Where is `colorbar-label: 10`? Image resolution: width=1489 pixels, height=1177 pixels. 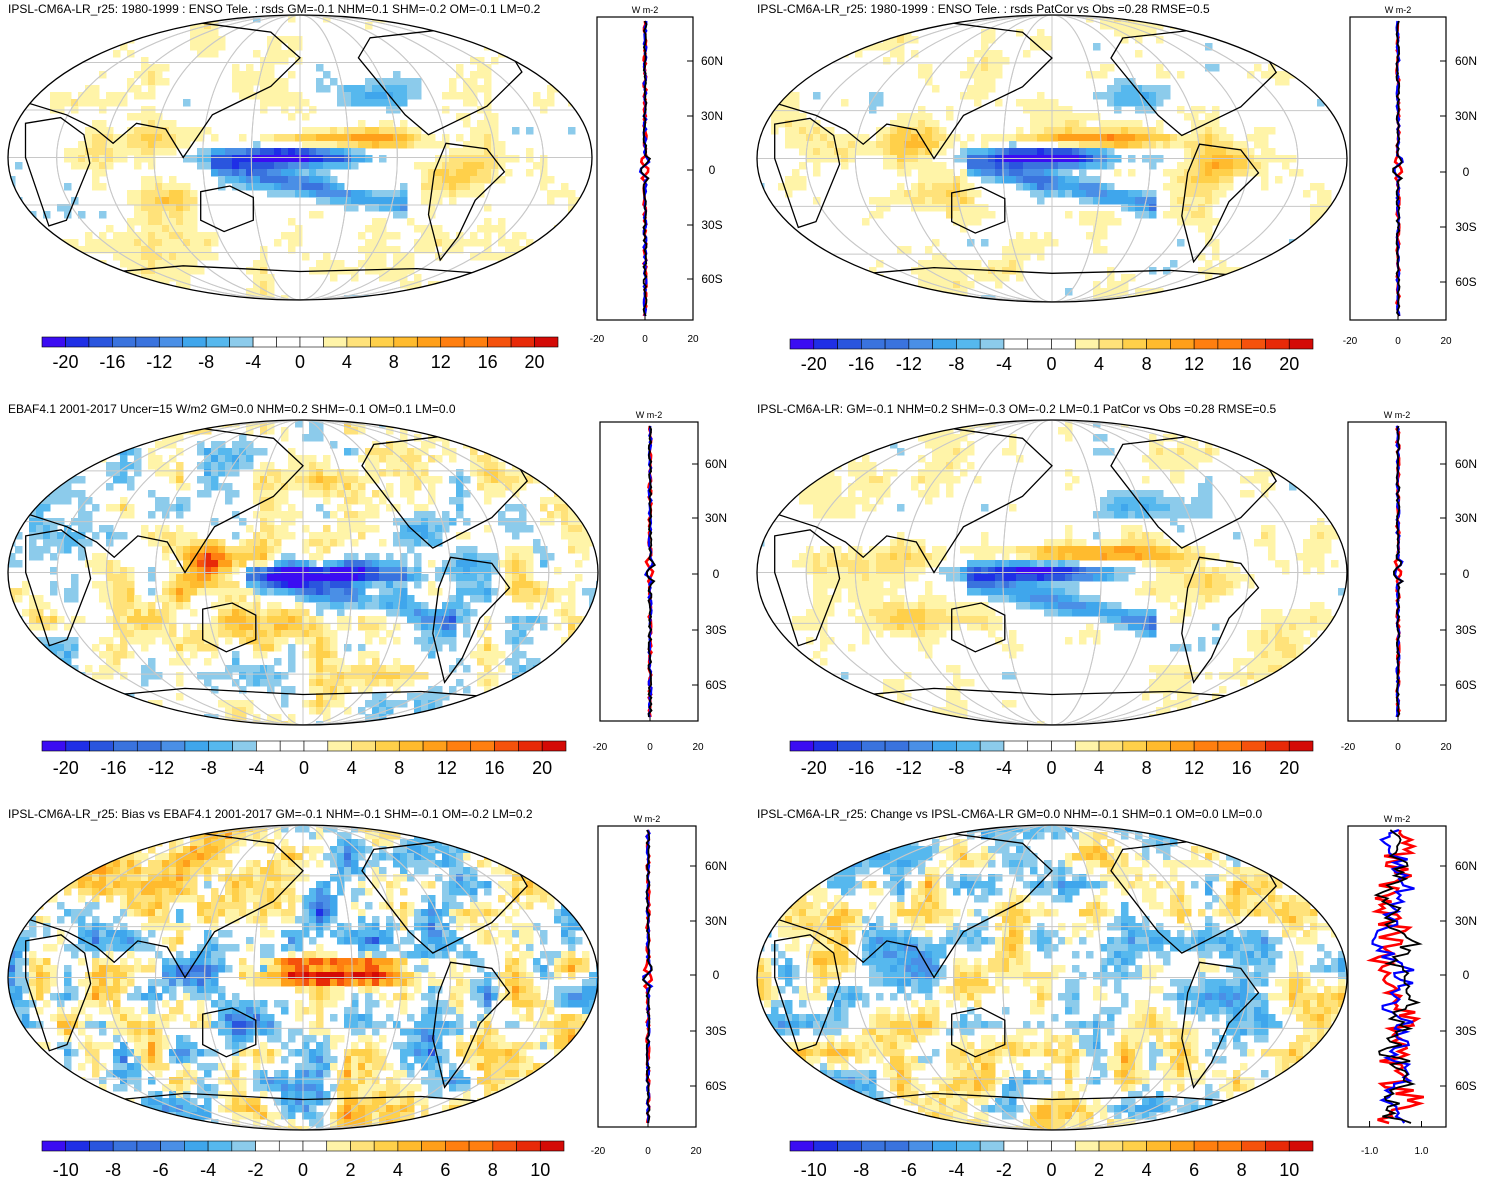 colorbar-label: 10 is located at coordinates (540, 1168).